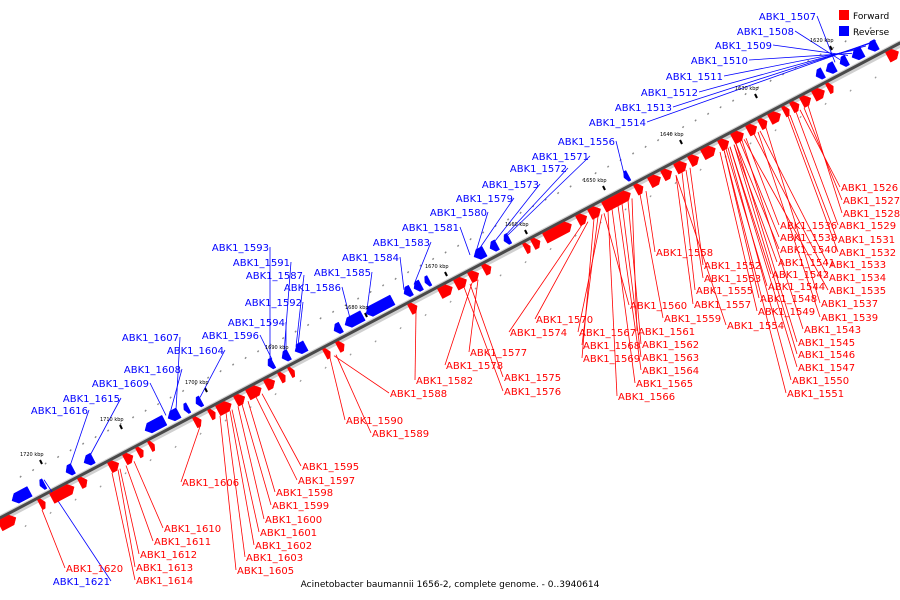  What do you see at coordinates (274, 276) in the screenshot?
I see `gene-label: ABK1_1587` at bounding box center [274, 276].